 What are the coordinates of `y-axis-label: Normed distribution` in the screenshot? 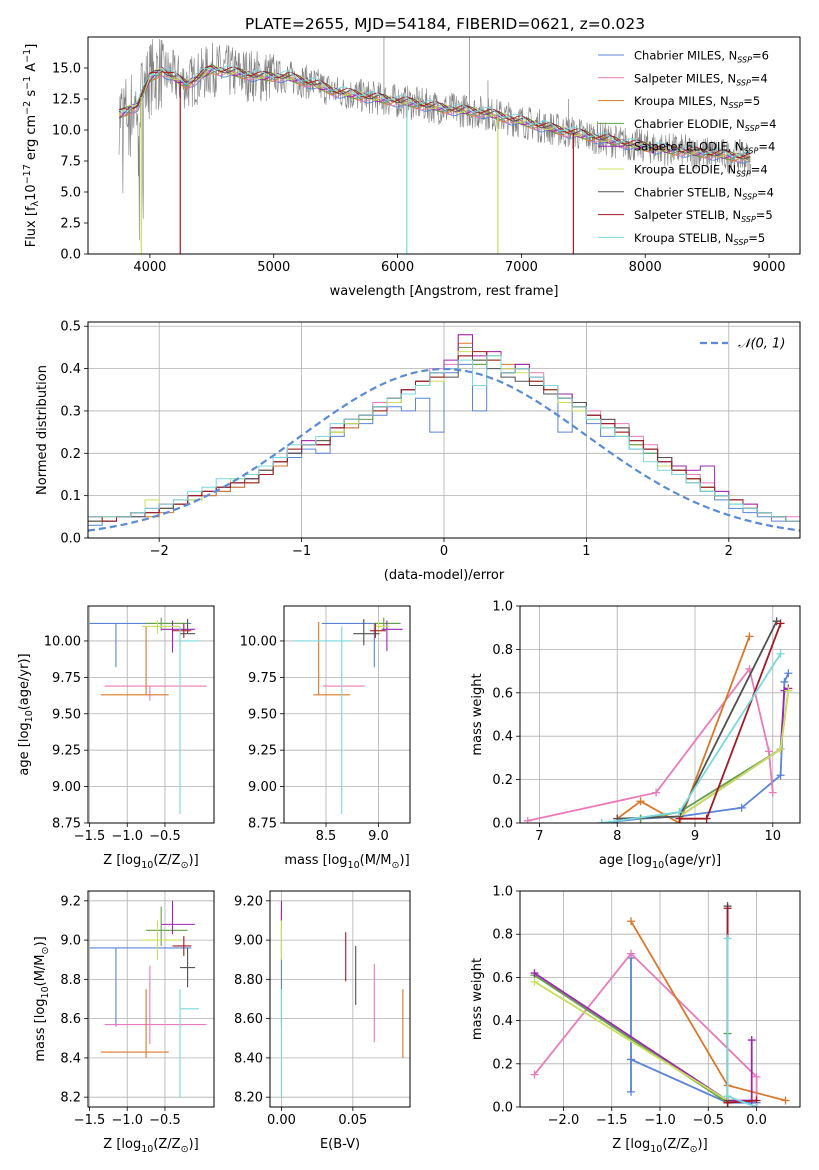 It's located at (42, 430).